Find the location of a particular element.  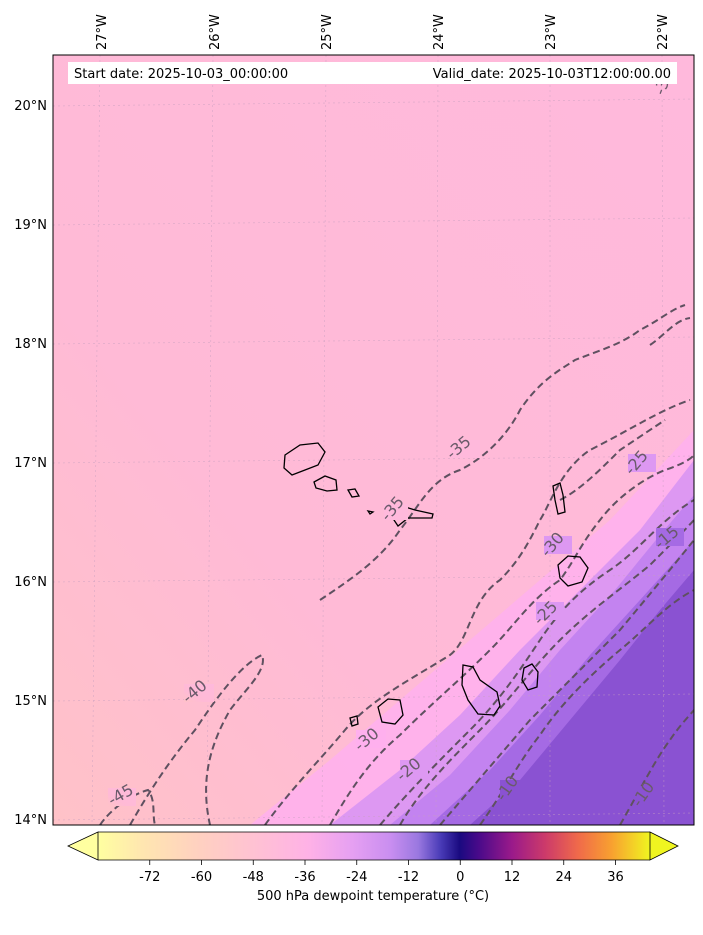

island-maio is located at coordinates (530, 677).